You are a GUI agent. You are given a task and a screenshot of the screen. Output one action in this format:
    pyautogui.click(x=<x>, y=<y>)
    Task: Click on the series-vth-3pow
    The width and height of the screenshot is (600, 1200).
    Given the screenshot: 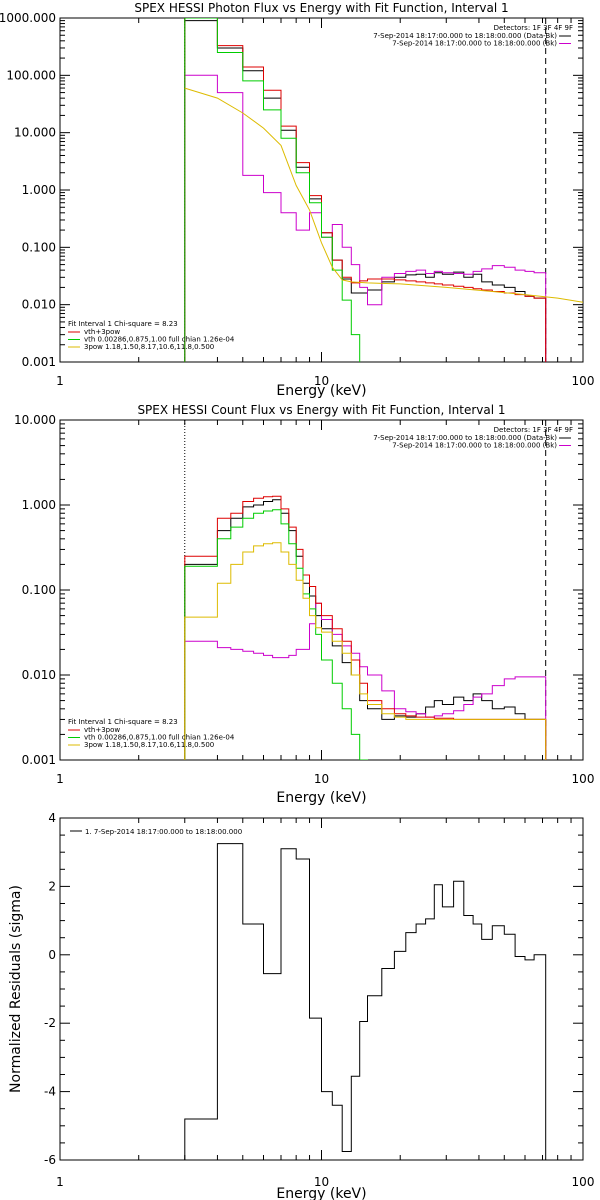 What is the action you would take?
    pyautogui.click(x=365, y=627)
    